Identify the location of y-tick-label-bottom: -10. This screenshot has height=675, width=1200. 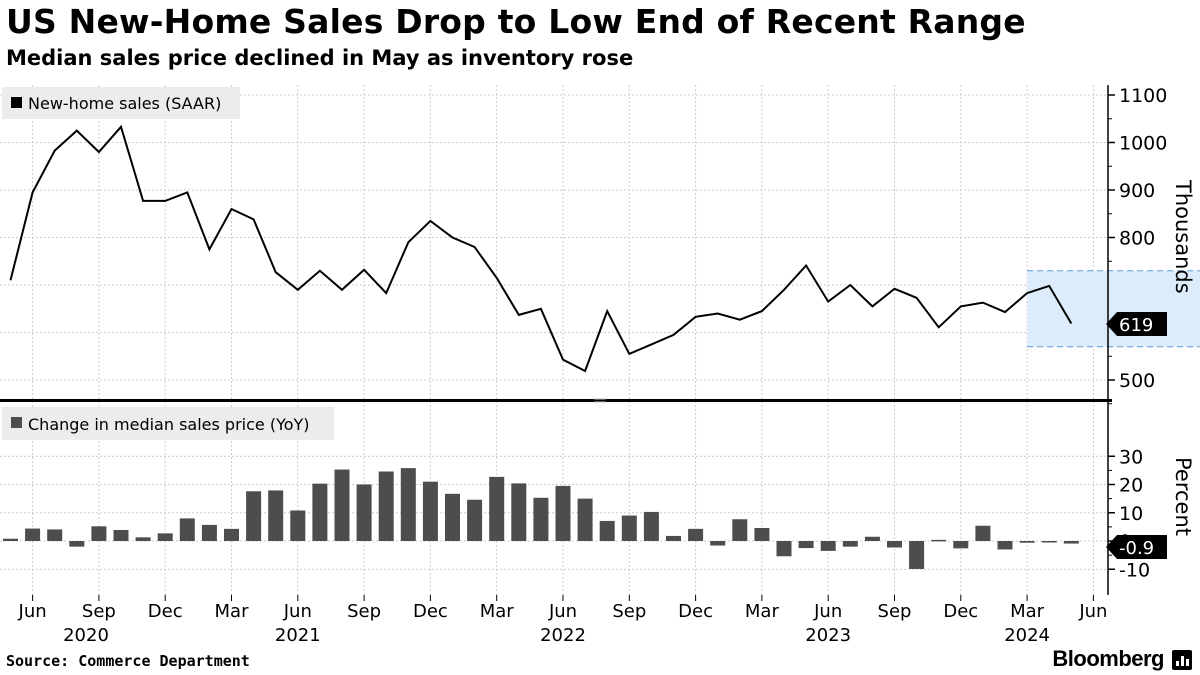
(1134, 570).